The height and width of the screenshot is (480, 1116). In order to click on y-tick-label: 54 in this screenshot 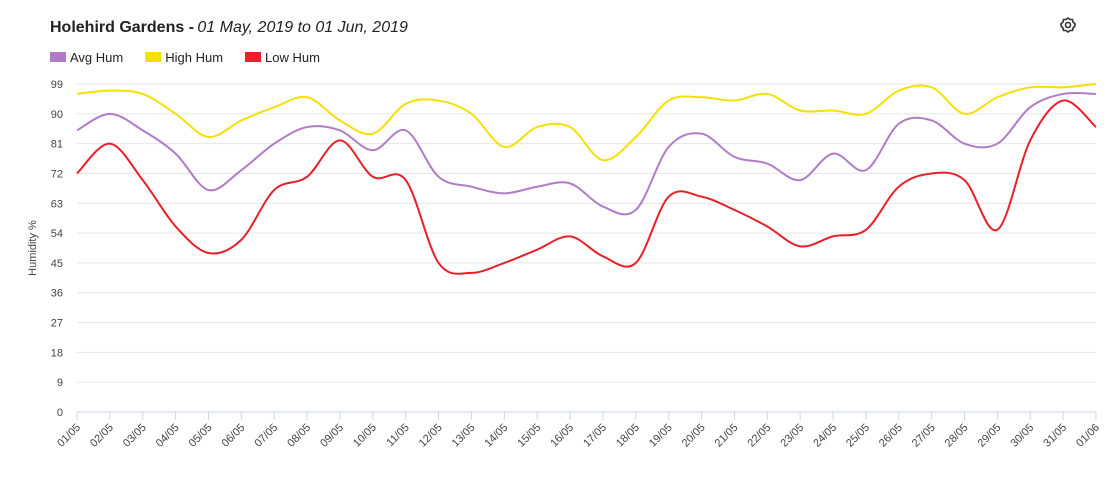, I will do `click(57, 234)`.